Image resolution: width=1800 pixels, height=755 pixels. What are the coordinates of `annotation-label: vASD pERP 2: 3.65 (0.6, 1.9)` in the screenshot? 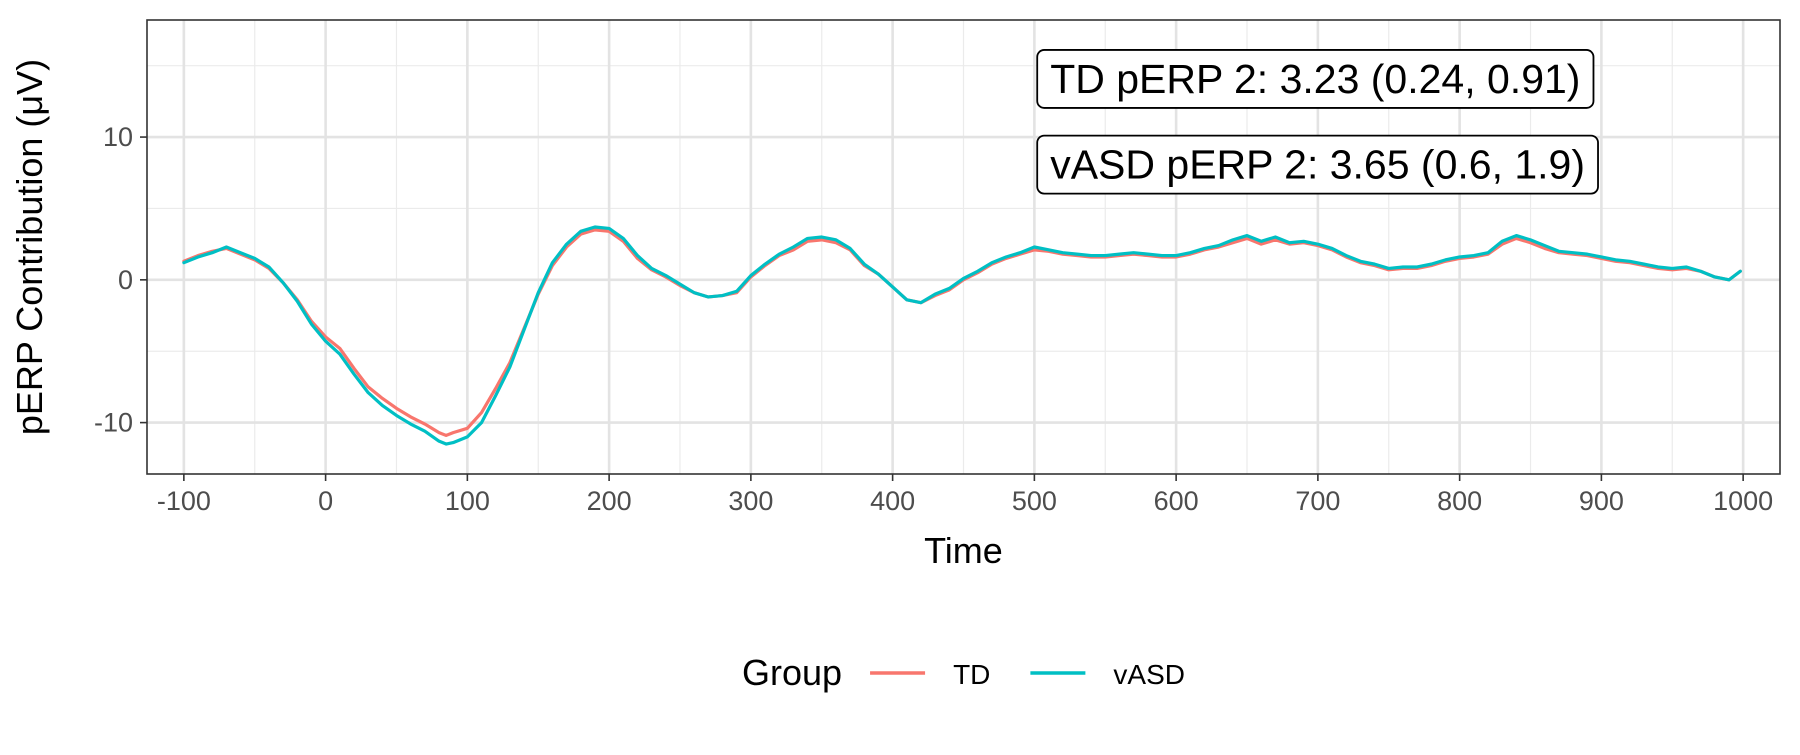 It's located at (1317, 164).